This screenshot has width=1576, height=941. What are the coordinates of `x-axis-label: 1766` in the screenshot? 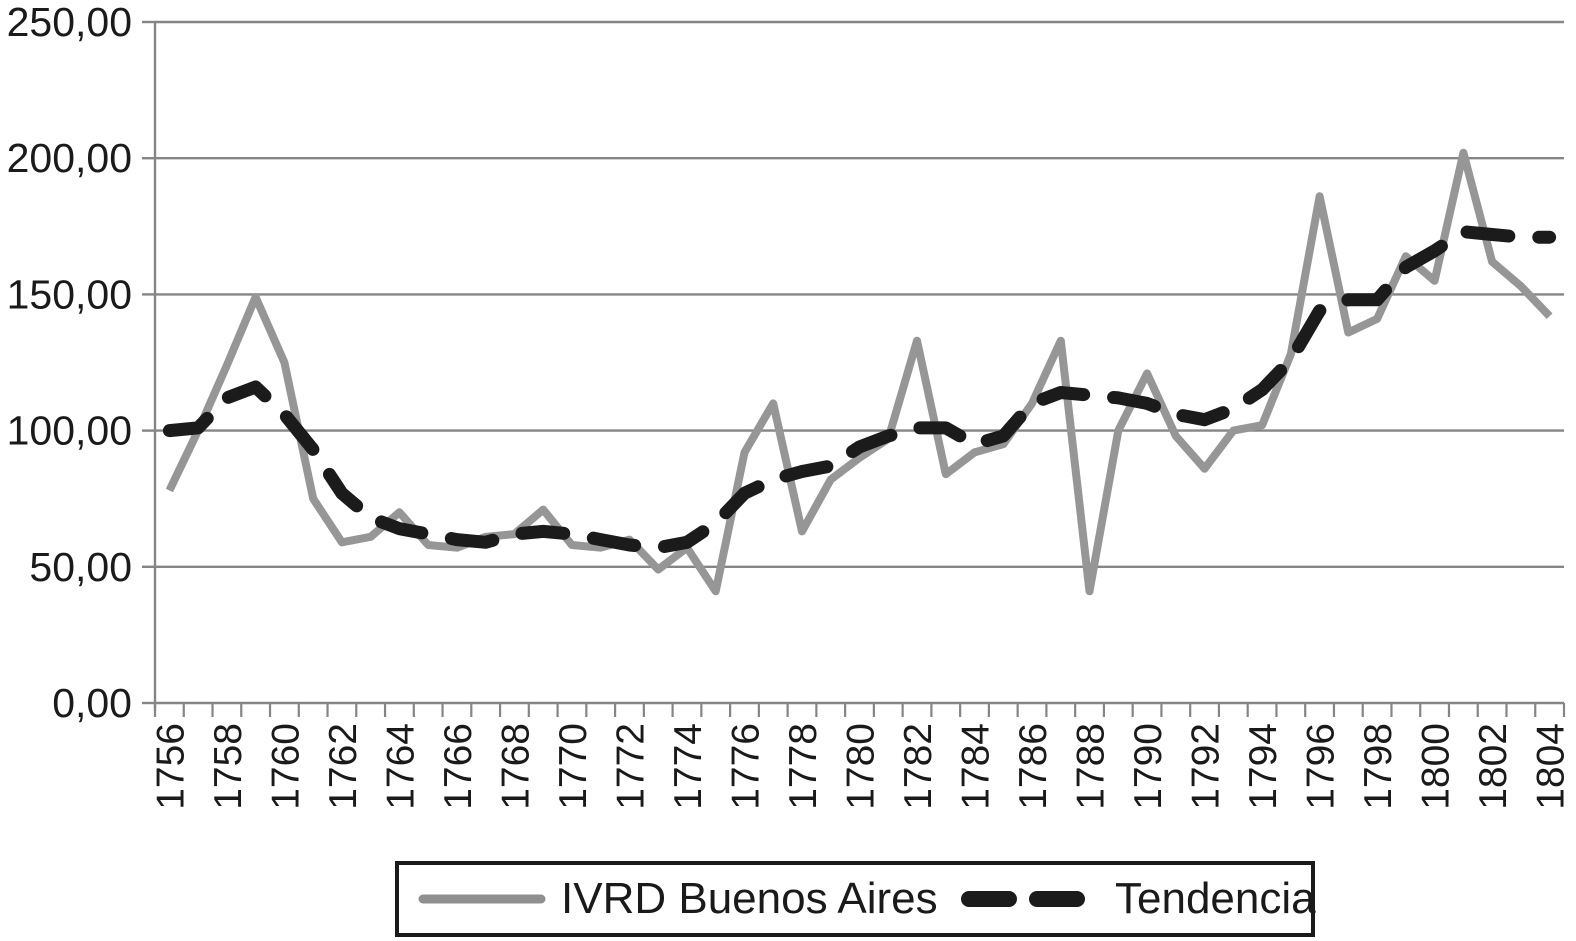 It's located at (458, 766).